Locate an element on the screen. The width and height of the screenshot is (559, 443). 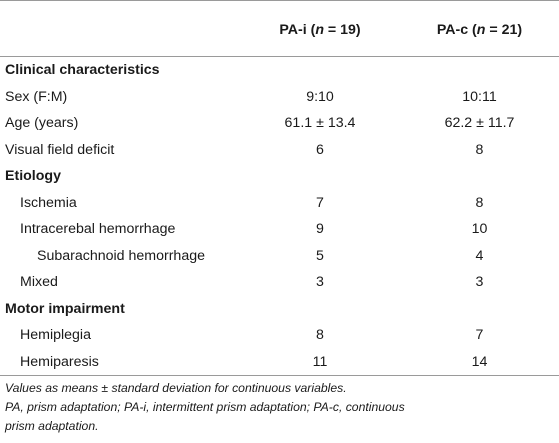
pa-i-cell: 5 is located at coordinates (320, 255).